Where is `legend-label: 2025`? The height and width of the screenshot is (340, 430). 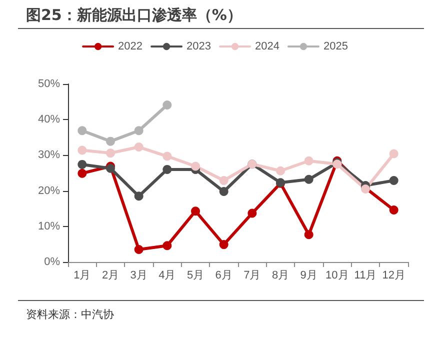
legend-label: 2025 is located at coordinates (335, 46).